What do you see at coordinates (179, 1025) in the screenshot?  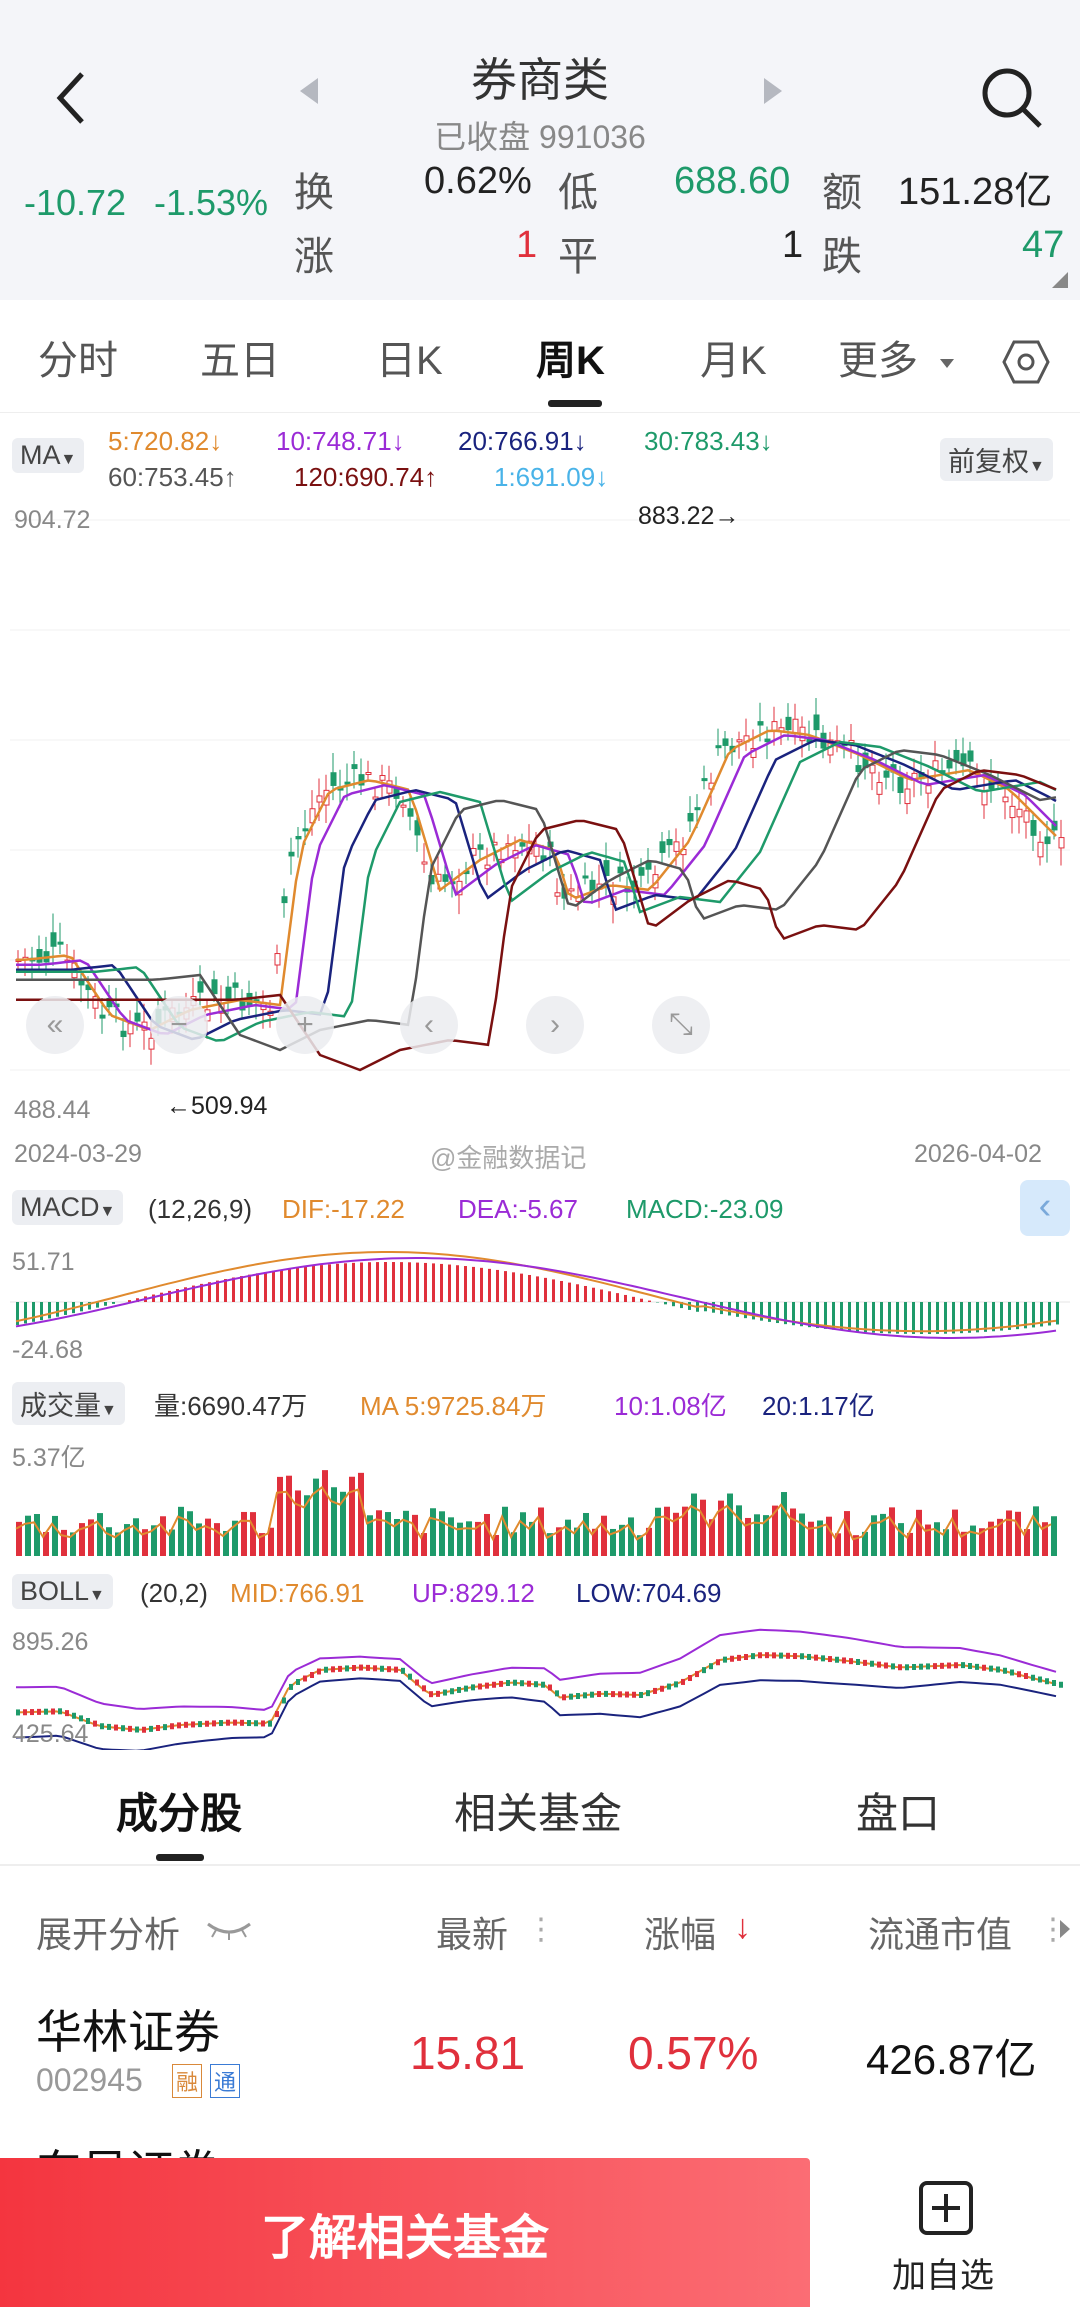 I see `zoom-out-button: −` at bounding box center [179, 1025].